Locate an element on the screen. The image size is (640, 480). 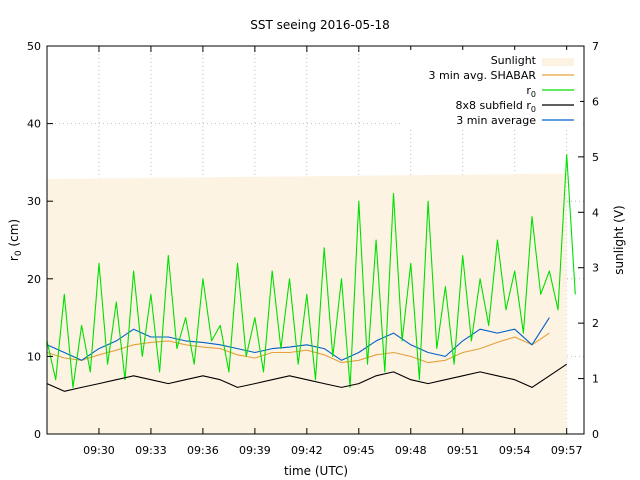
chart-title: SST seeing 2016-05-18 is located at coordinates (320, 25).